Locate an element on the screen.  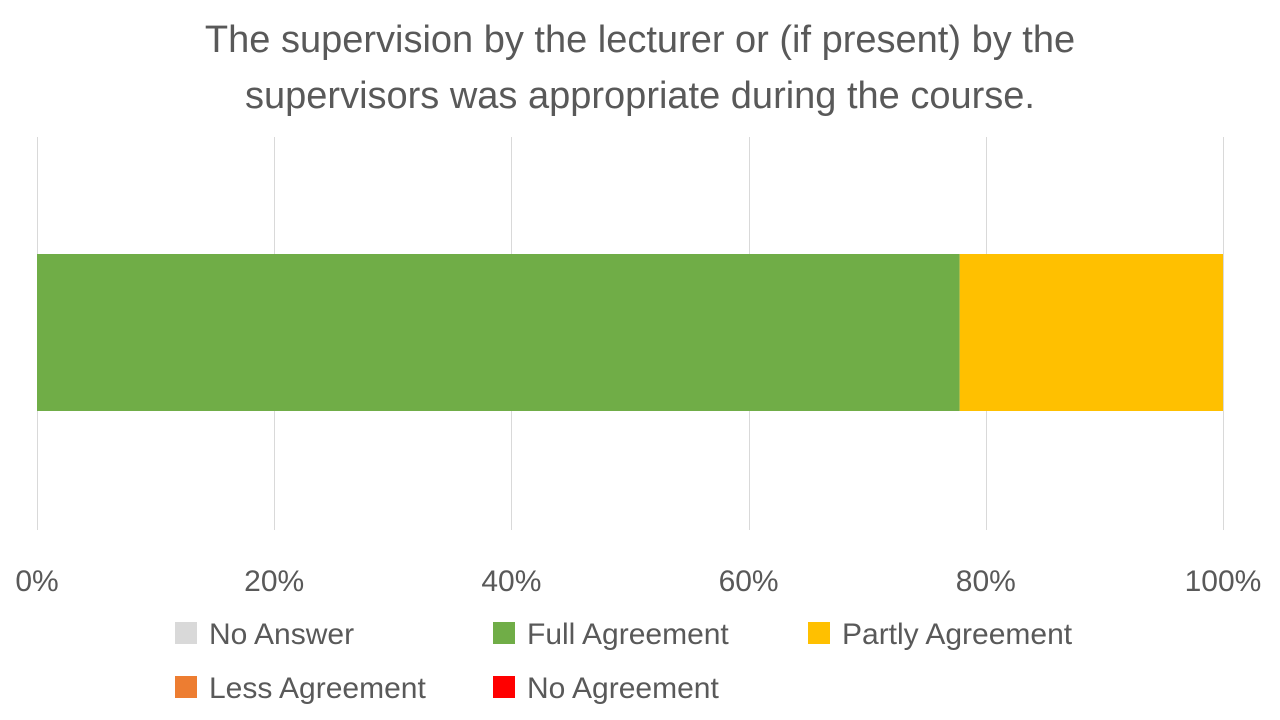
legend-item-no-answer: No Answer is located at coordinates (264, 634).